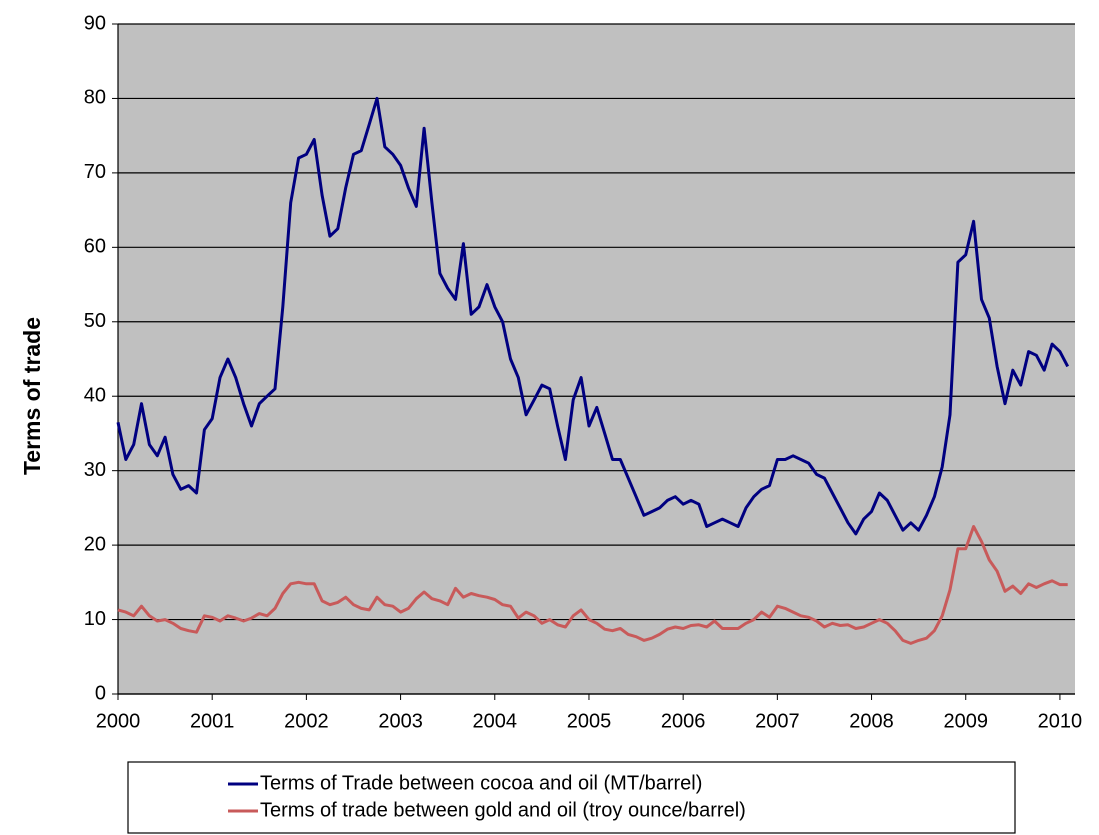 The height and width of the screenshot is (835, 1099). I want to click on x-tick-label: 2004, so click(495, 721).